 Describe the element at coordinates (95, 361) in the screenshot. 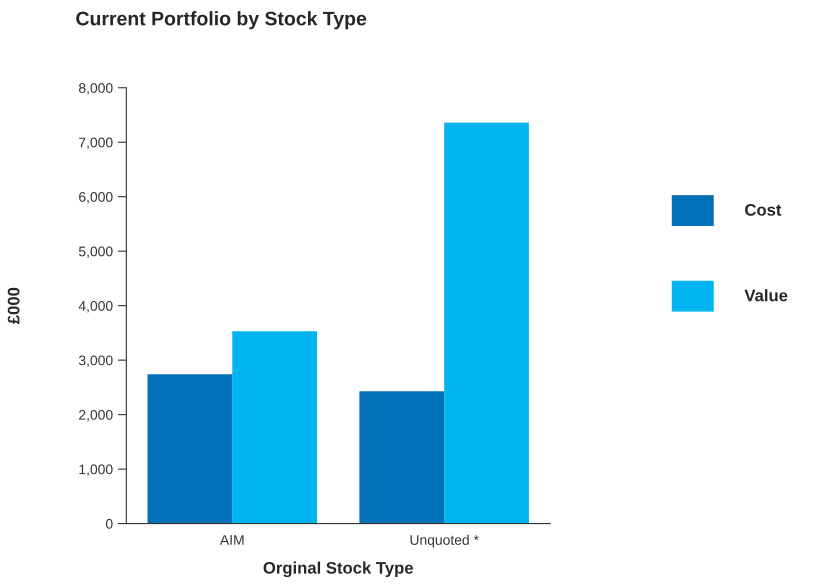

I see `y-tick-label: 3,000` at that location.